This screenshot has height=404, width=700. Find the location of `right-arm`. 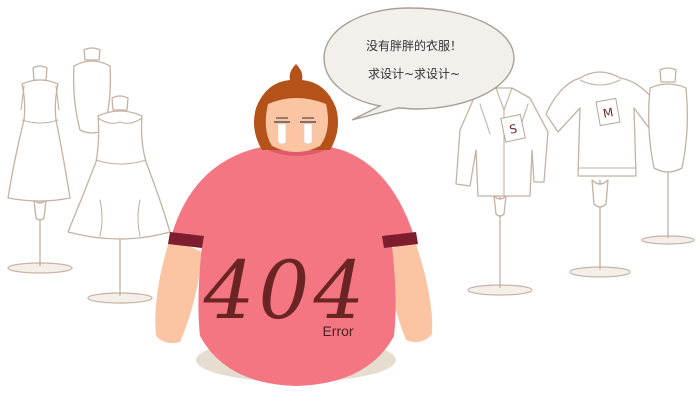

right-arm is located at coordinates (408, 290).